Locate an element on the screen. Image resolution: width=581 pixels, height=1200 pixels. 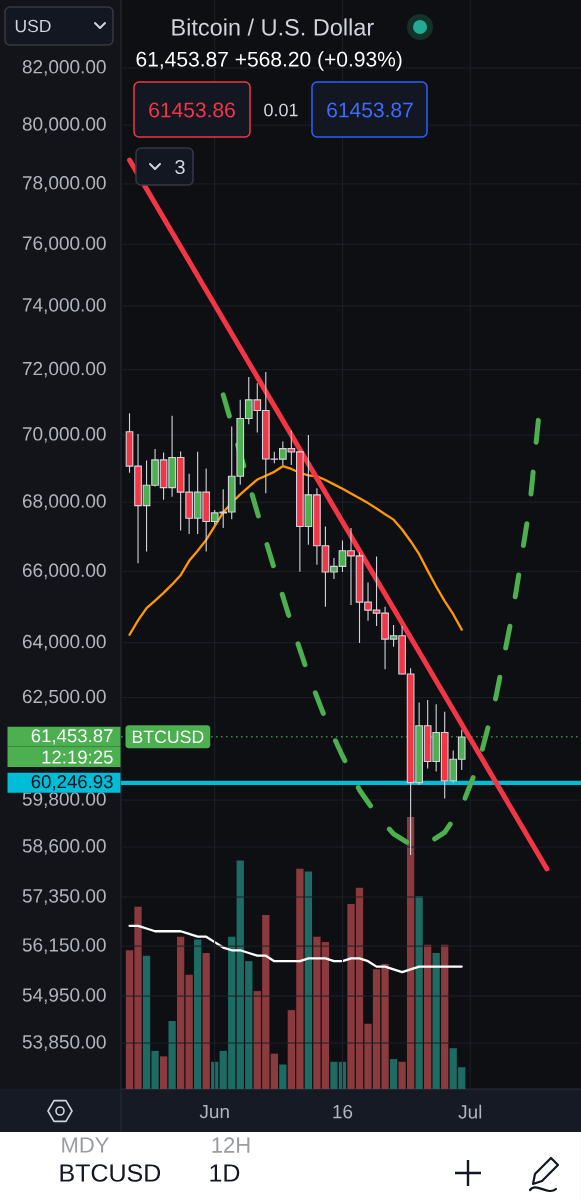
y-tick-label: 72,000.00 is located at coordinates (64, 369).